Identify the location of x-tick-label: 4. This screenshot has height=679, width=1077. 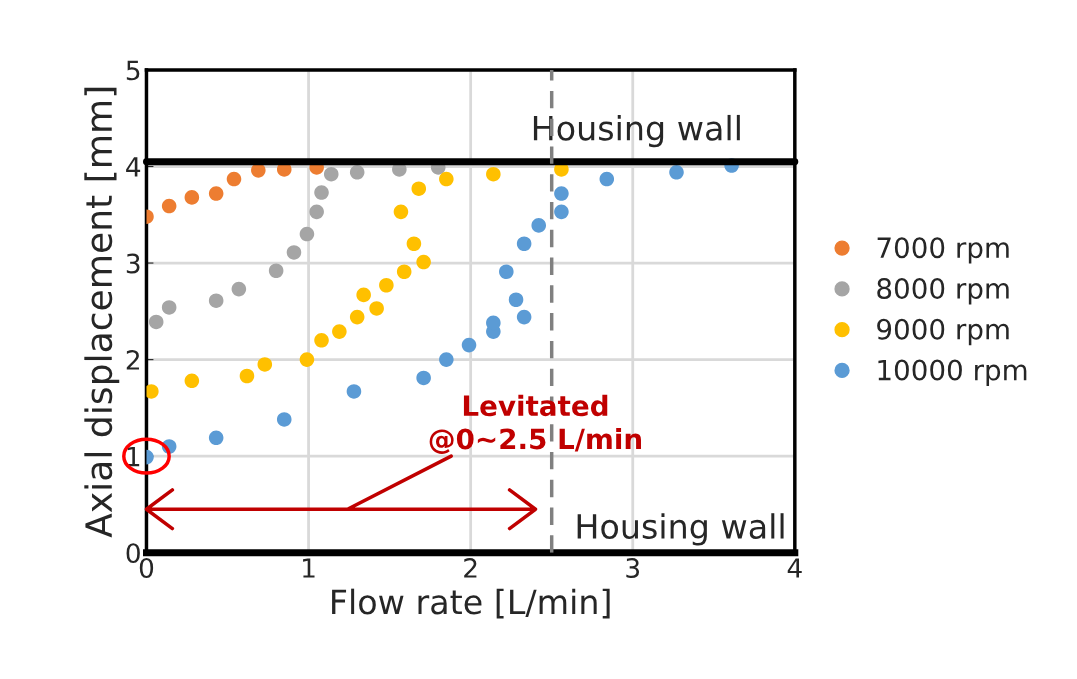
(794, 568).